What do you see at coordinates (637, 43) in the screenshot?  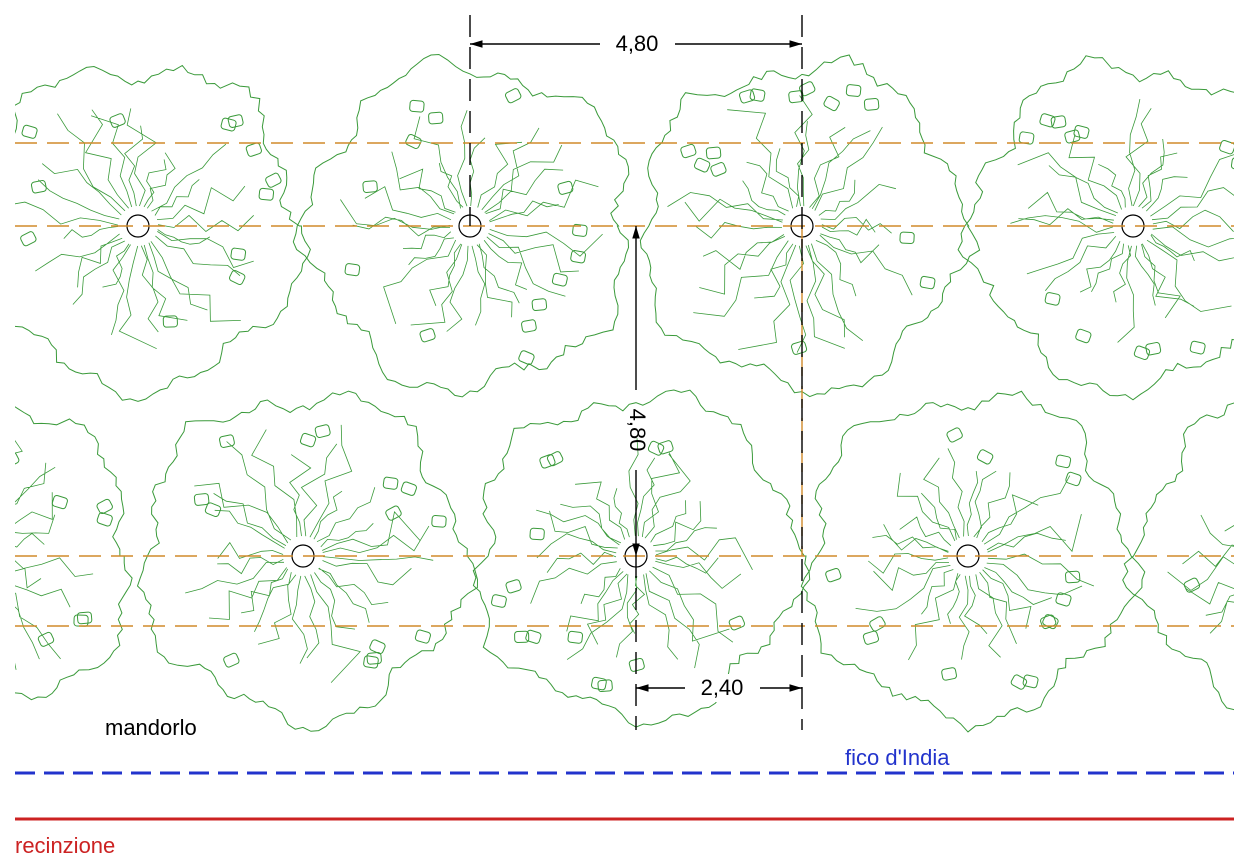 I see `dimension-label: 4,80` at bounding box center [637, 43].